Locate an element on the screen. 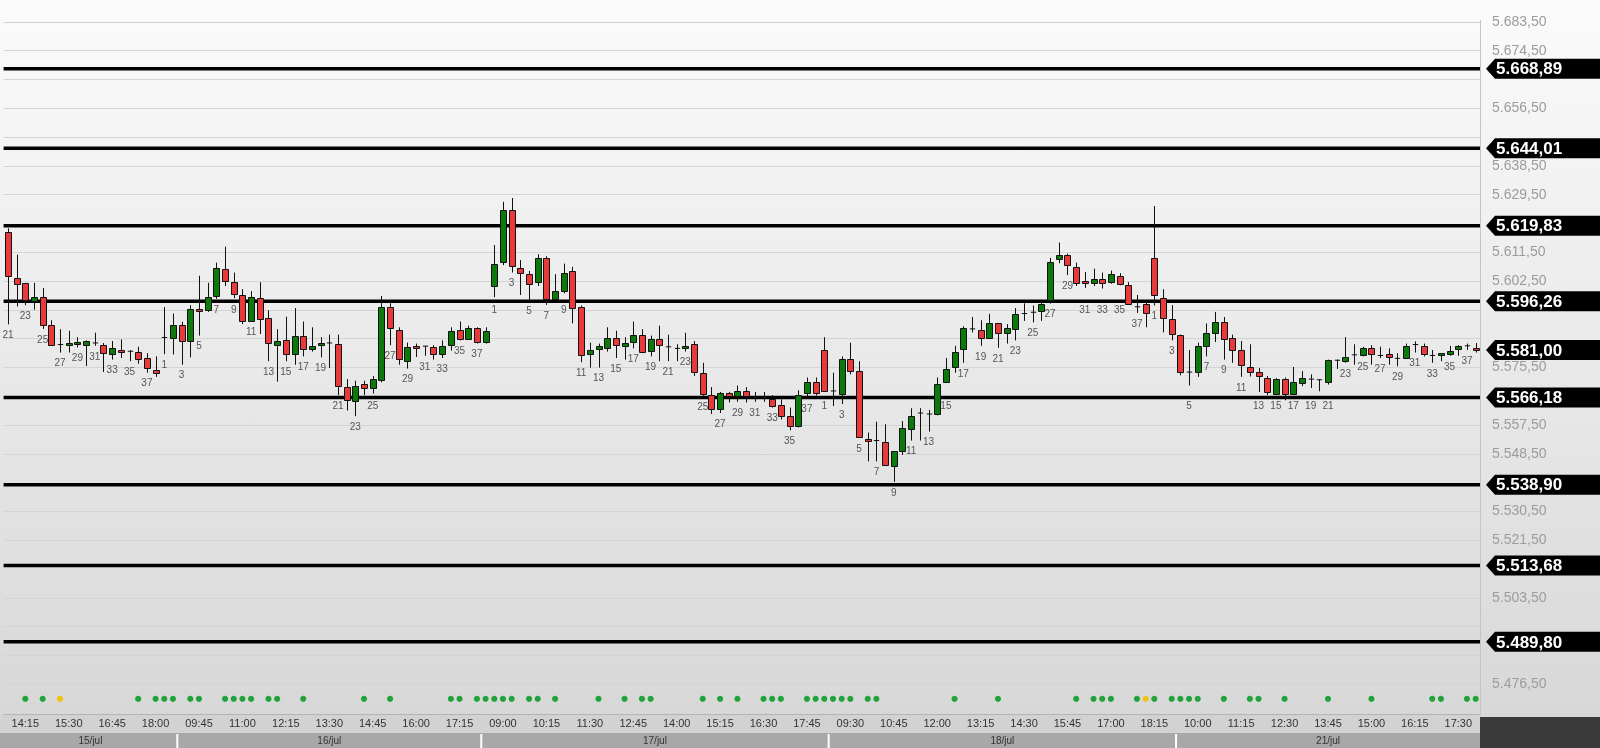 This screenshot has width=1600, height=748. x-tick-label: 13:15 is located at coordinates (980, 723).